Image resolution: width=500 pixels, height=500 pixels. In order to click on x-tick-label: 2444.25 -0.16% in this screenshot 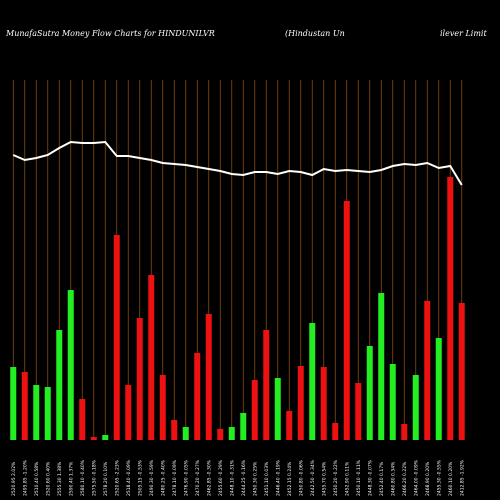, I will do `click(244, 477)`.